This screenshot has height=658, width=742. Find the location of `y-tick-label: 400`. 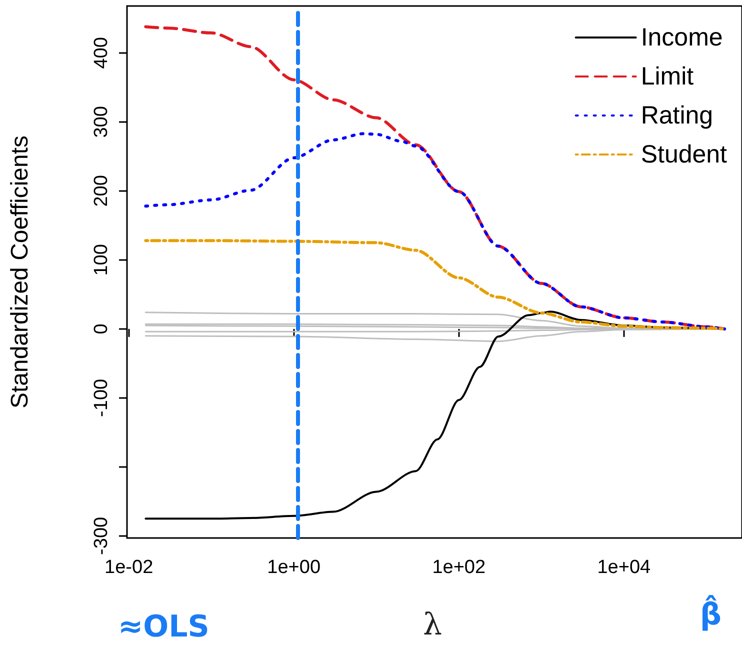

y-tick-label: 400 is located at coordinates (101, 53).